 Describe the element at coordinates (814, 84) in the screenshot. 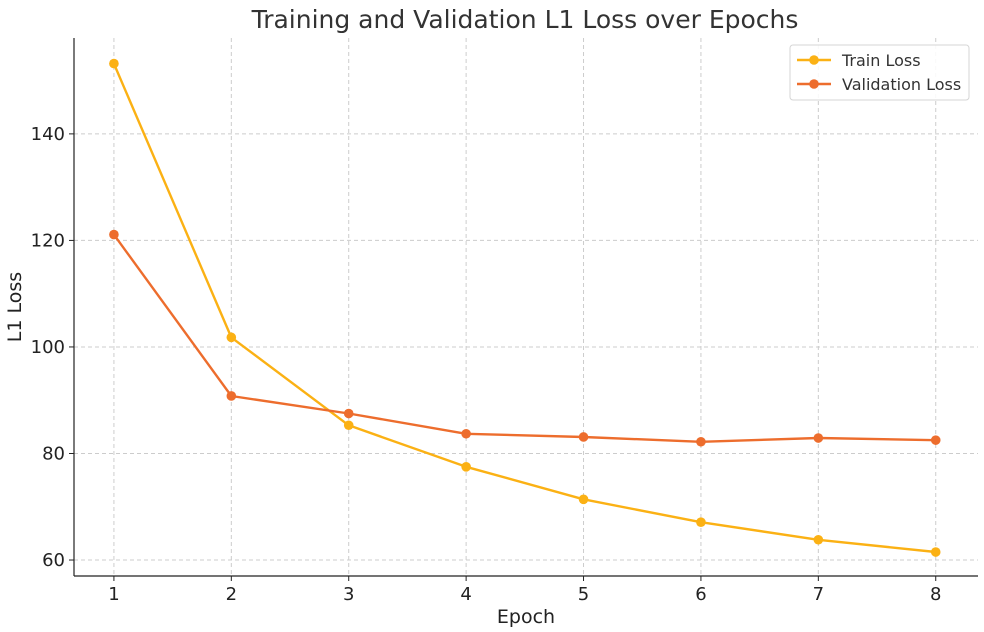

I see `legend-marker-validation-loss` at that location.